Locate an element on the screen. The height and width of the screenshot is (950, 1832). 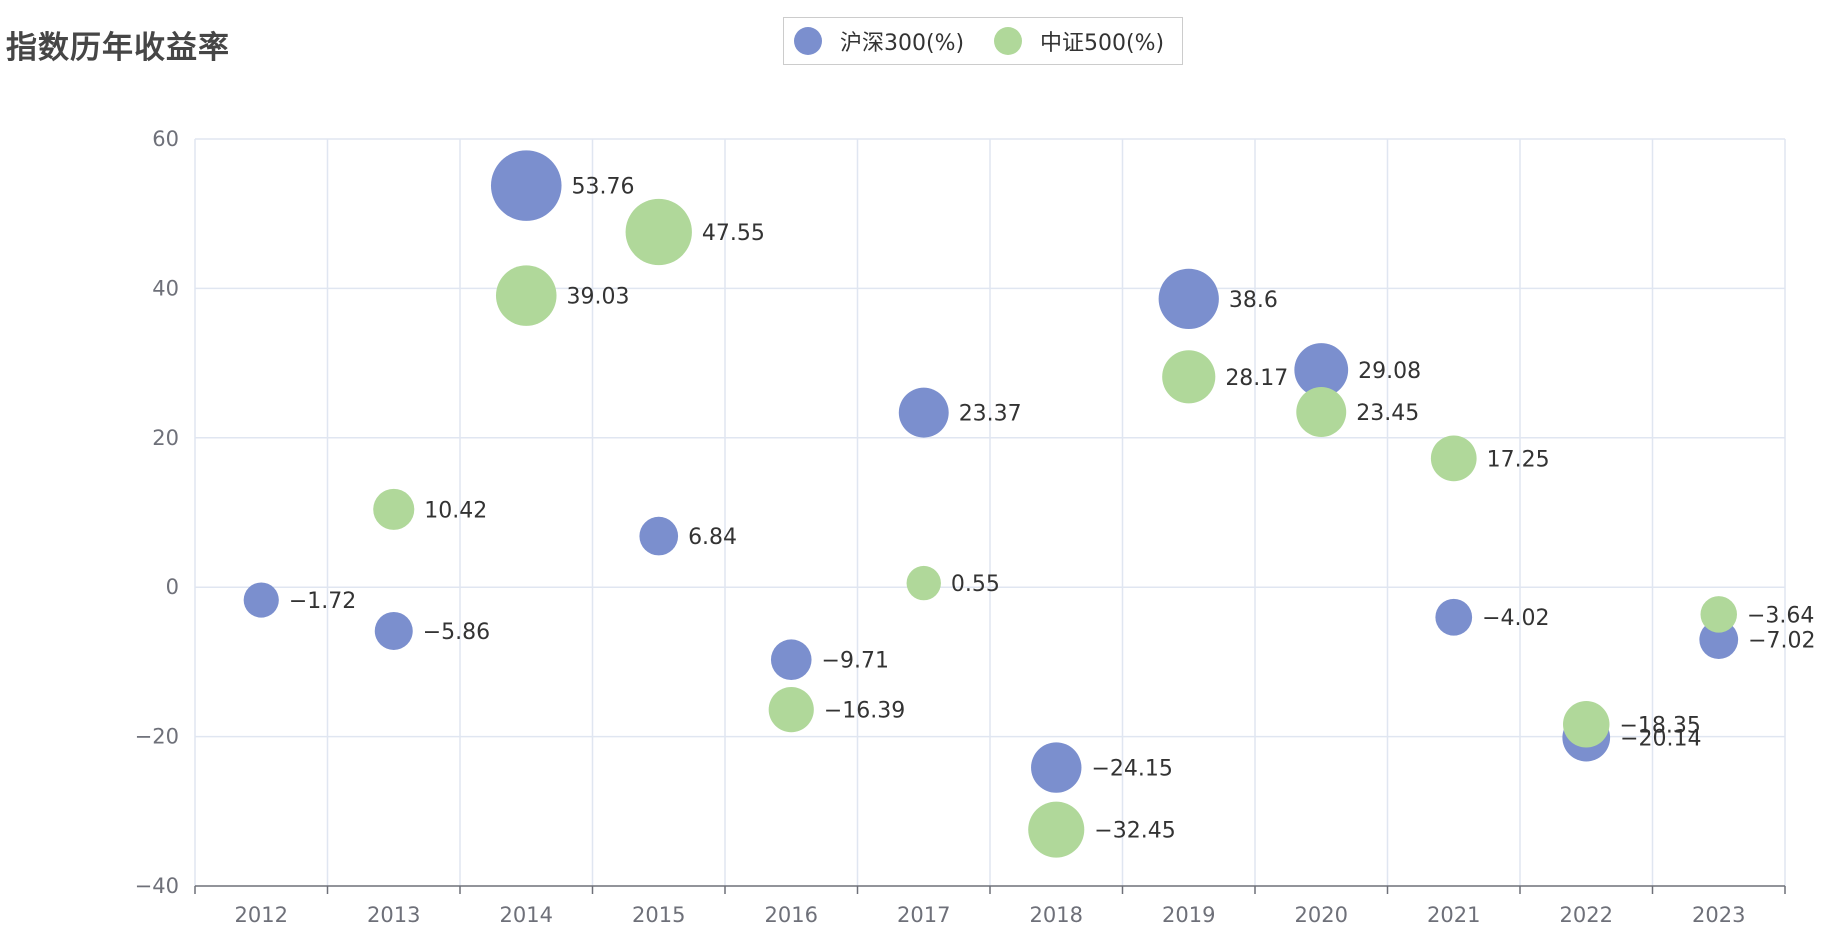
legend-item-csi300: 沪深300(%) is located at coordinates (879, 41).